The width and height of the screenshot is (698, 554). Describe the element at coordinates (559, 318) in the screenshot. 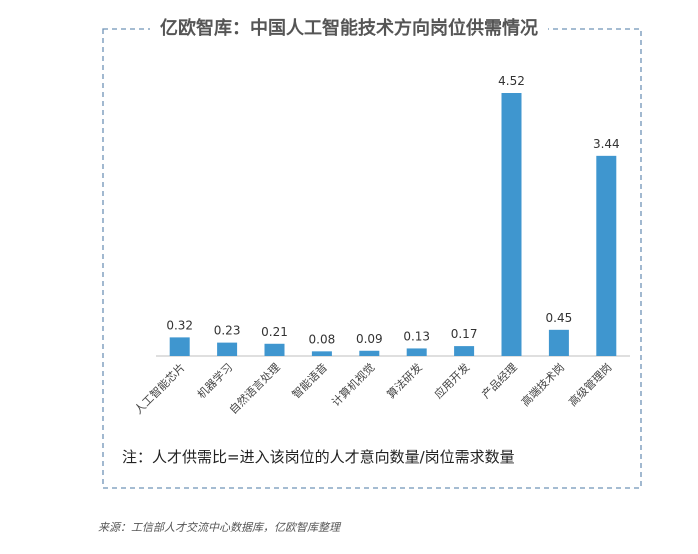

I see `data-label-8: 0.45` at that location.